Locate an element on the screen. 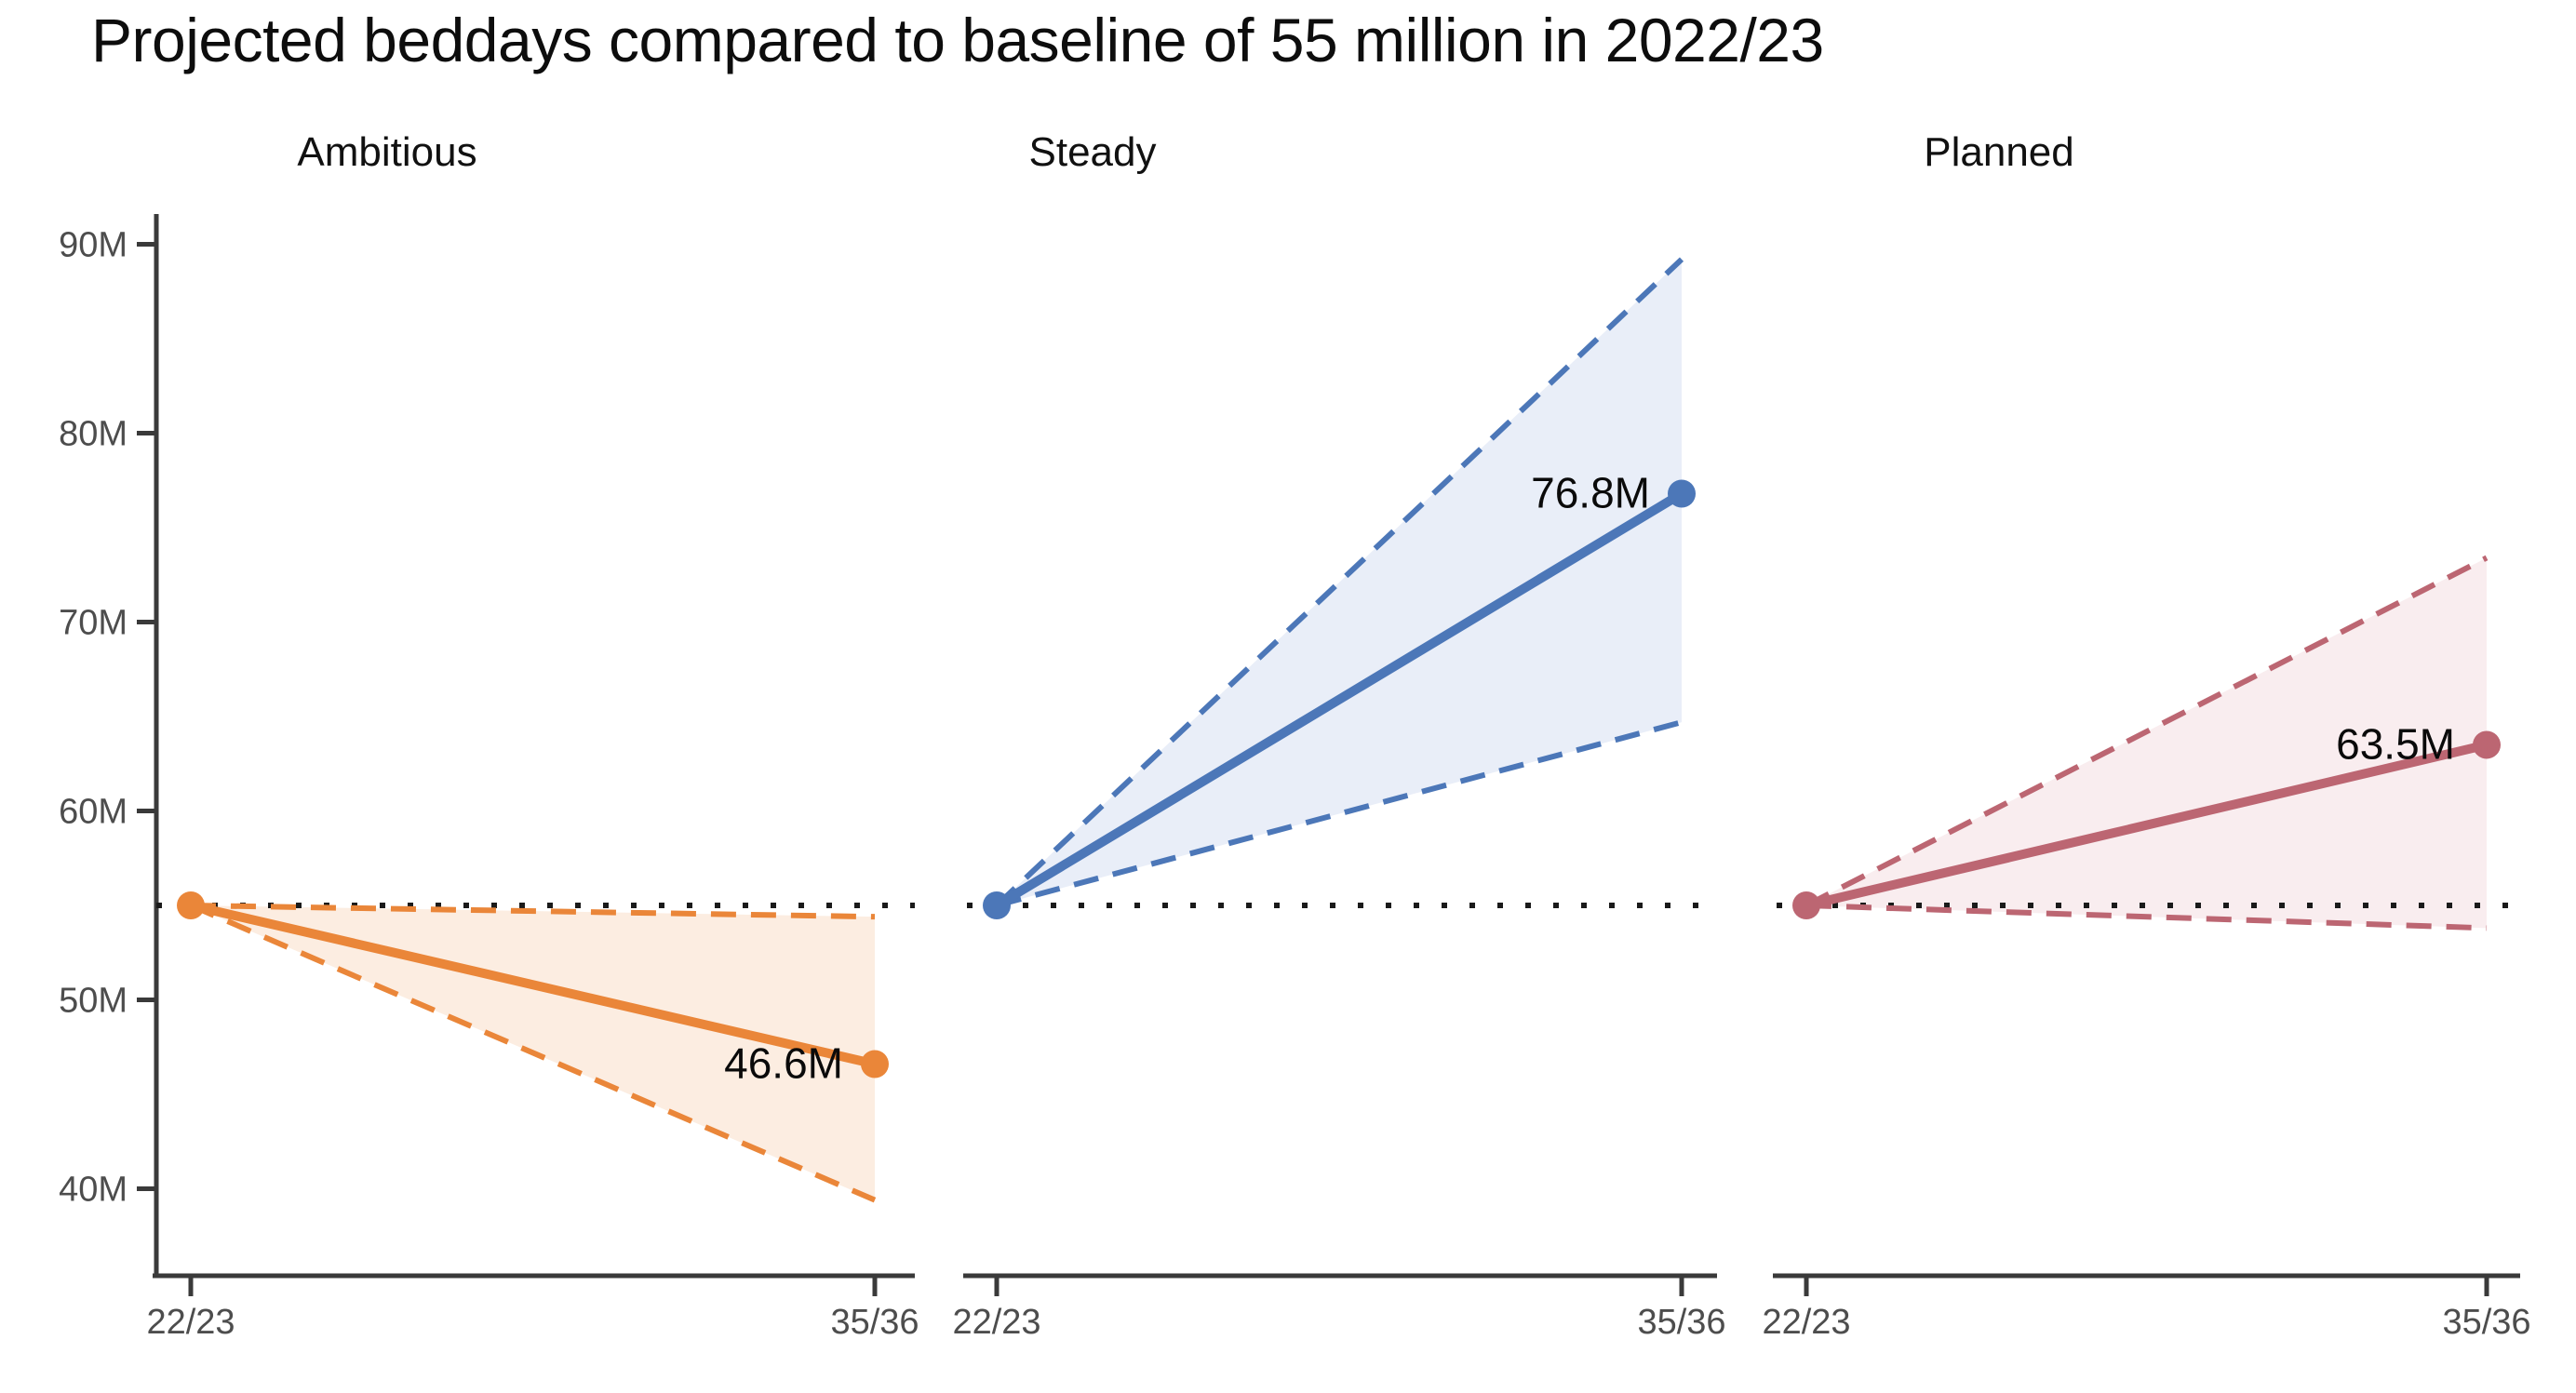 The height and width of the screenshot is (1393, 2576). y-tick-label: 50M is located at coordinates (93, 1001).